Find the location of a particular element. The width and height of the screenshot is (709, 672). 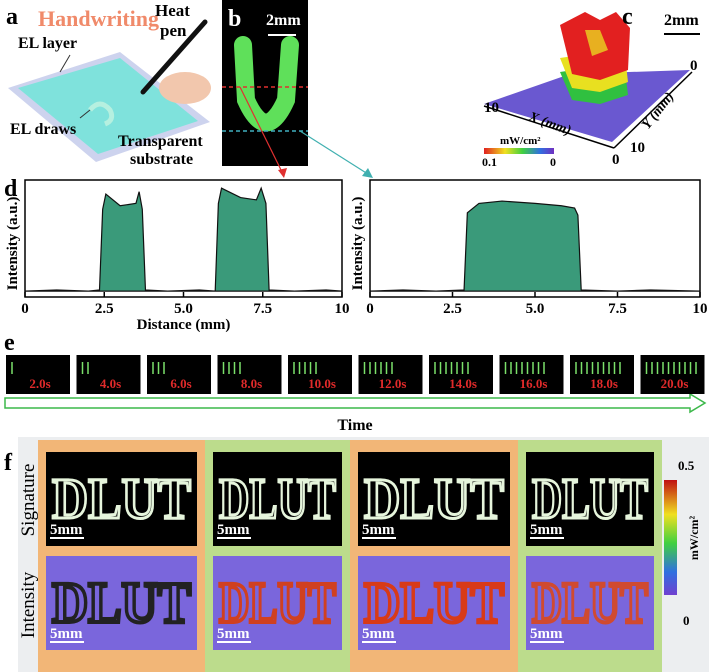

panel-label: f is located at coordinates (8, 463).